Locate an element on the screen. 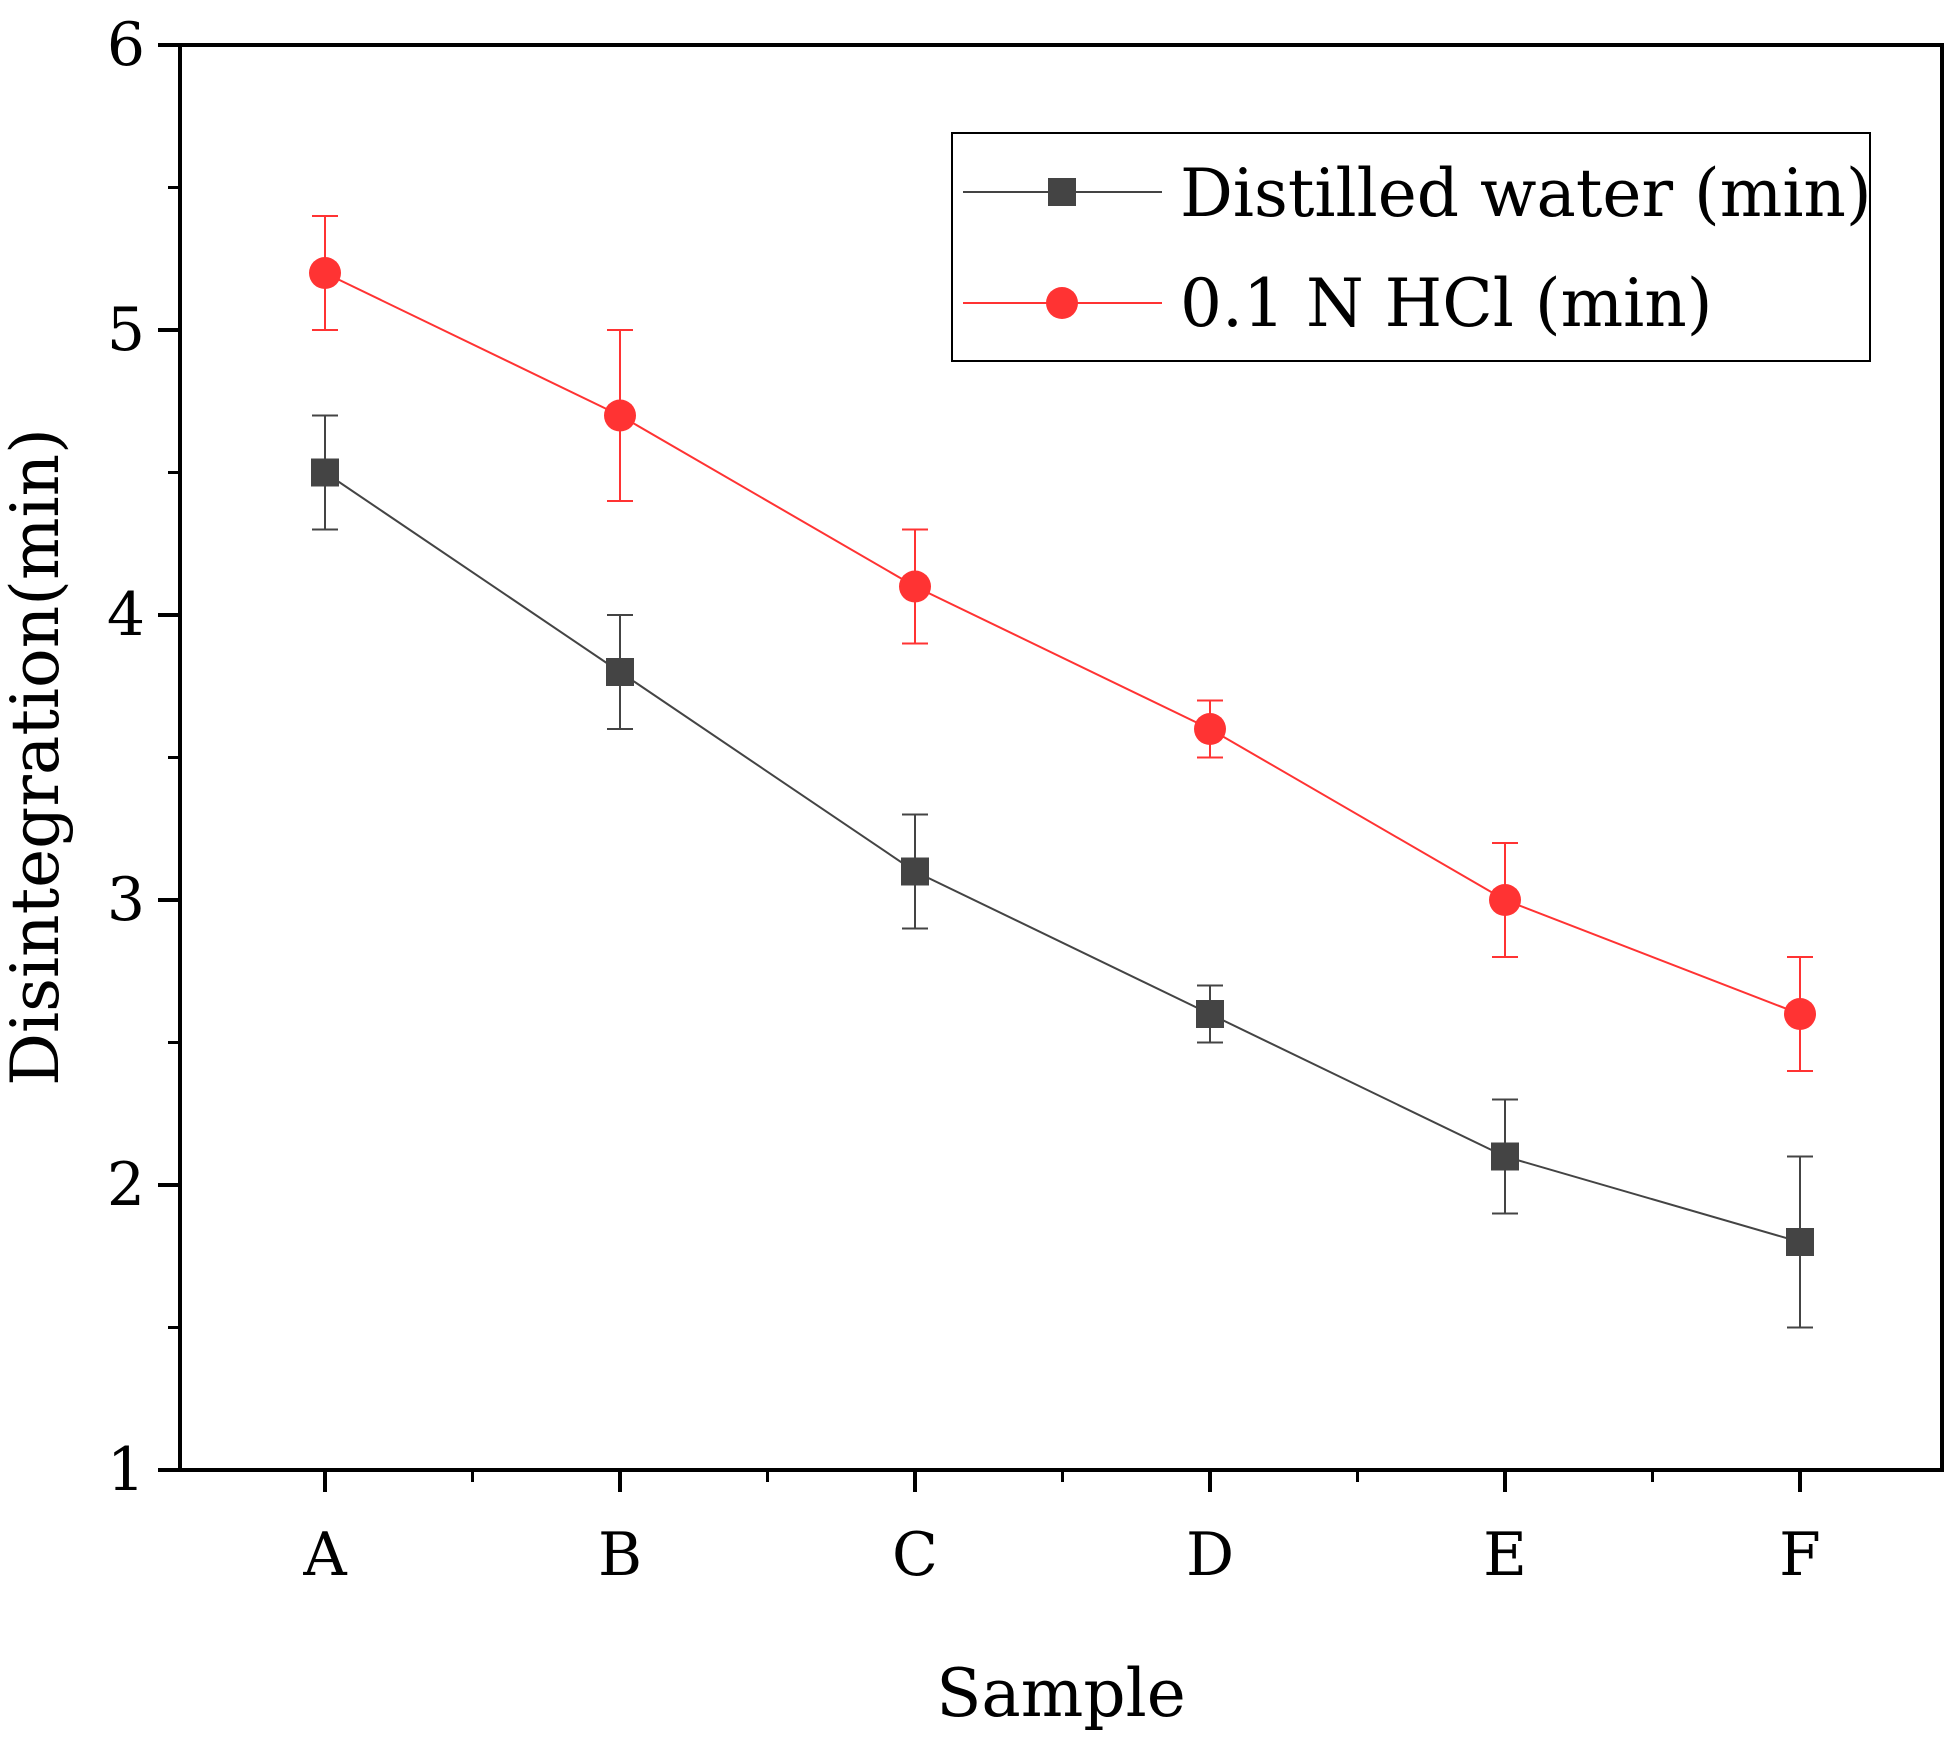  x-tick-label: D is located at coordinates (1210, 1555).